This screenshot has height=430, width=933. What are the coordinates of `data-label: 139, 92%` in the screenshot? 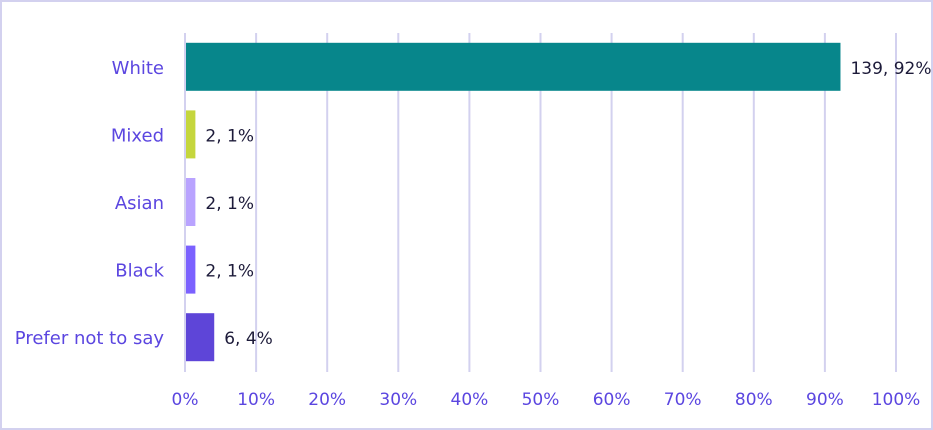 It's located at (890, 69).